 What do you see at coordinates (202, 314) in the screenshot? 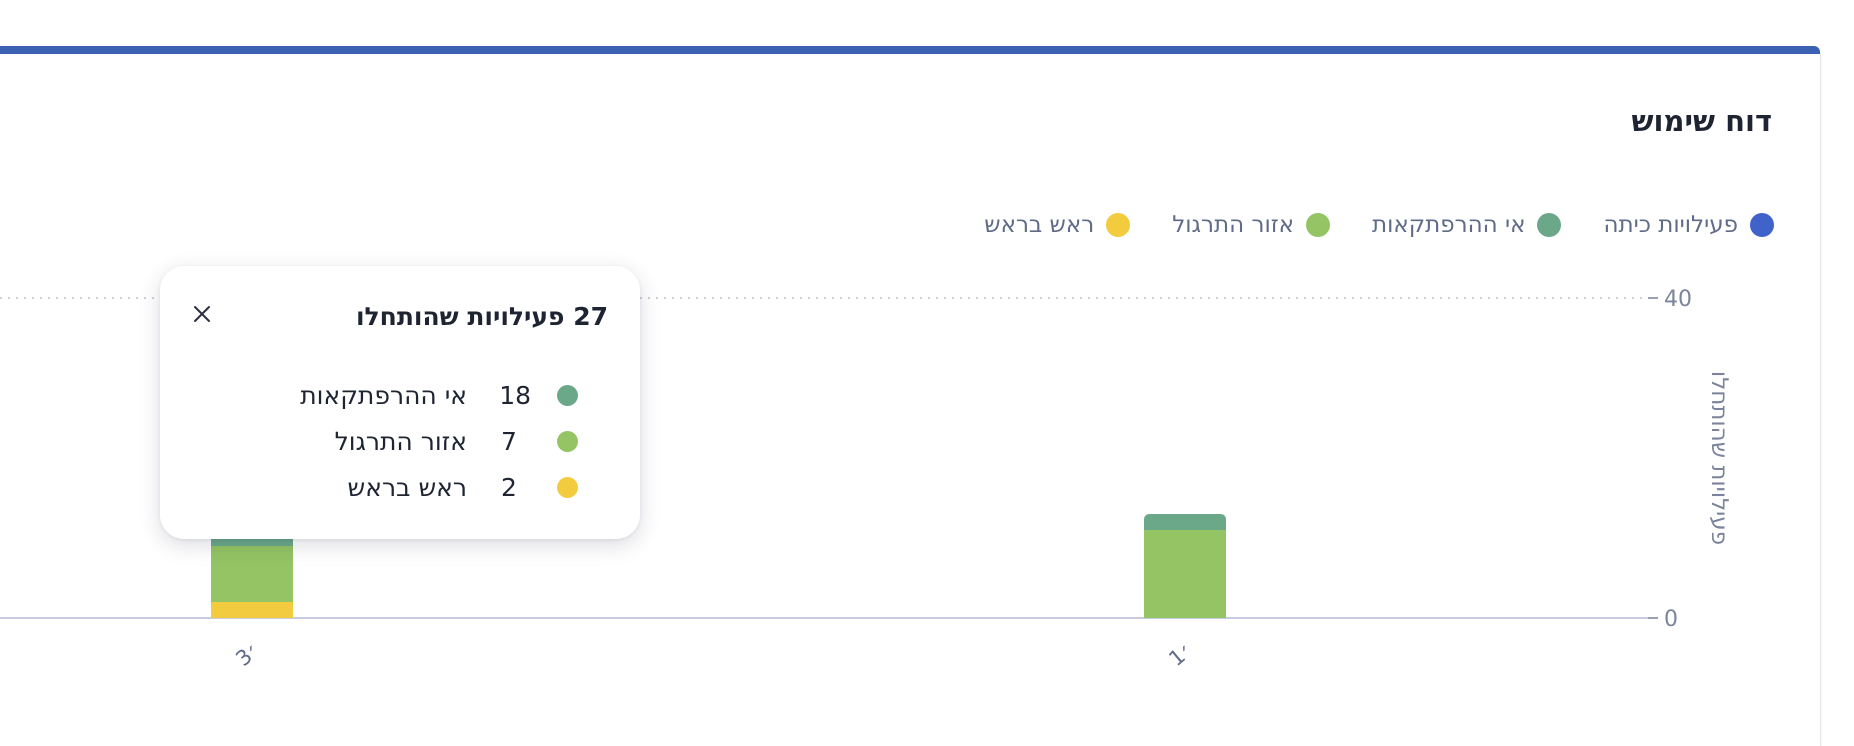
I see `close-icon` at bounding box center [202, 314].